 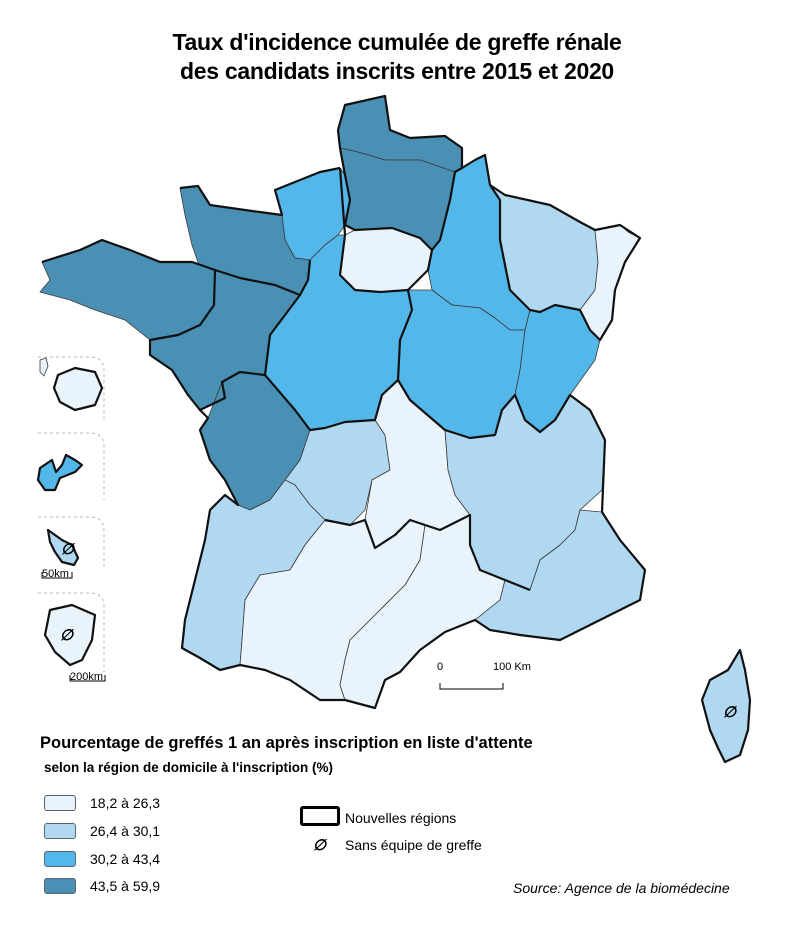 I want to click on inset-scale-bar-50km, so click(x=57, y=575).